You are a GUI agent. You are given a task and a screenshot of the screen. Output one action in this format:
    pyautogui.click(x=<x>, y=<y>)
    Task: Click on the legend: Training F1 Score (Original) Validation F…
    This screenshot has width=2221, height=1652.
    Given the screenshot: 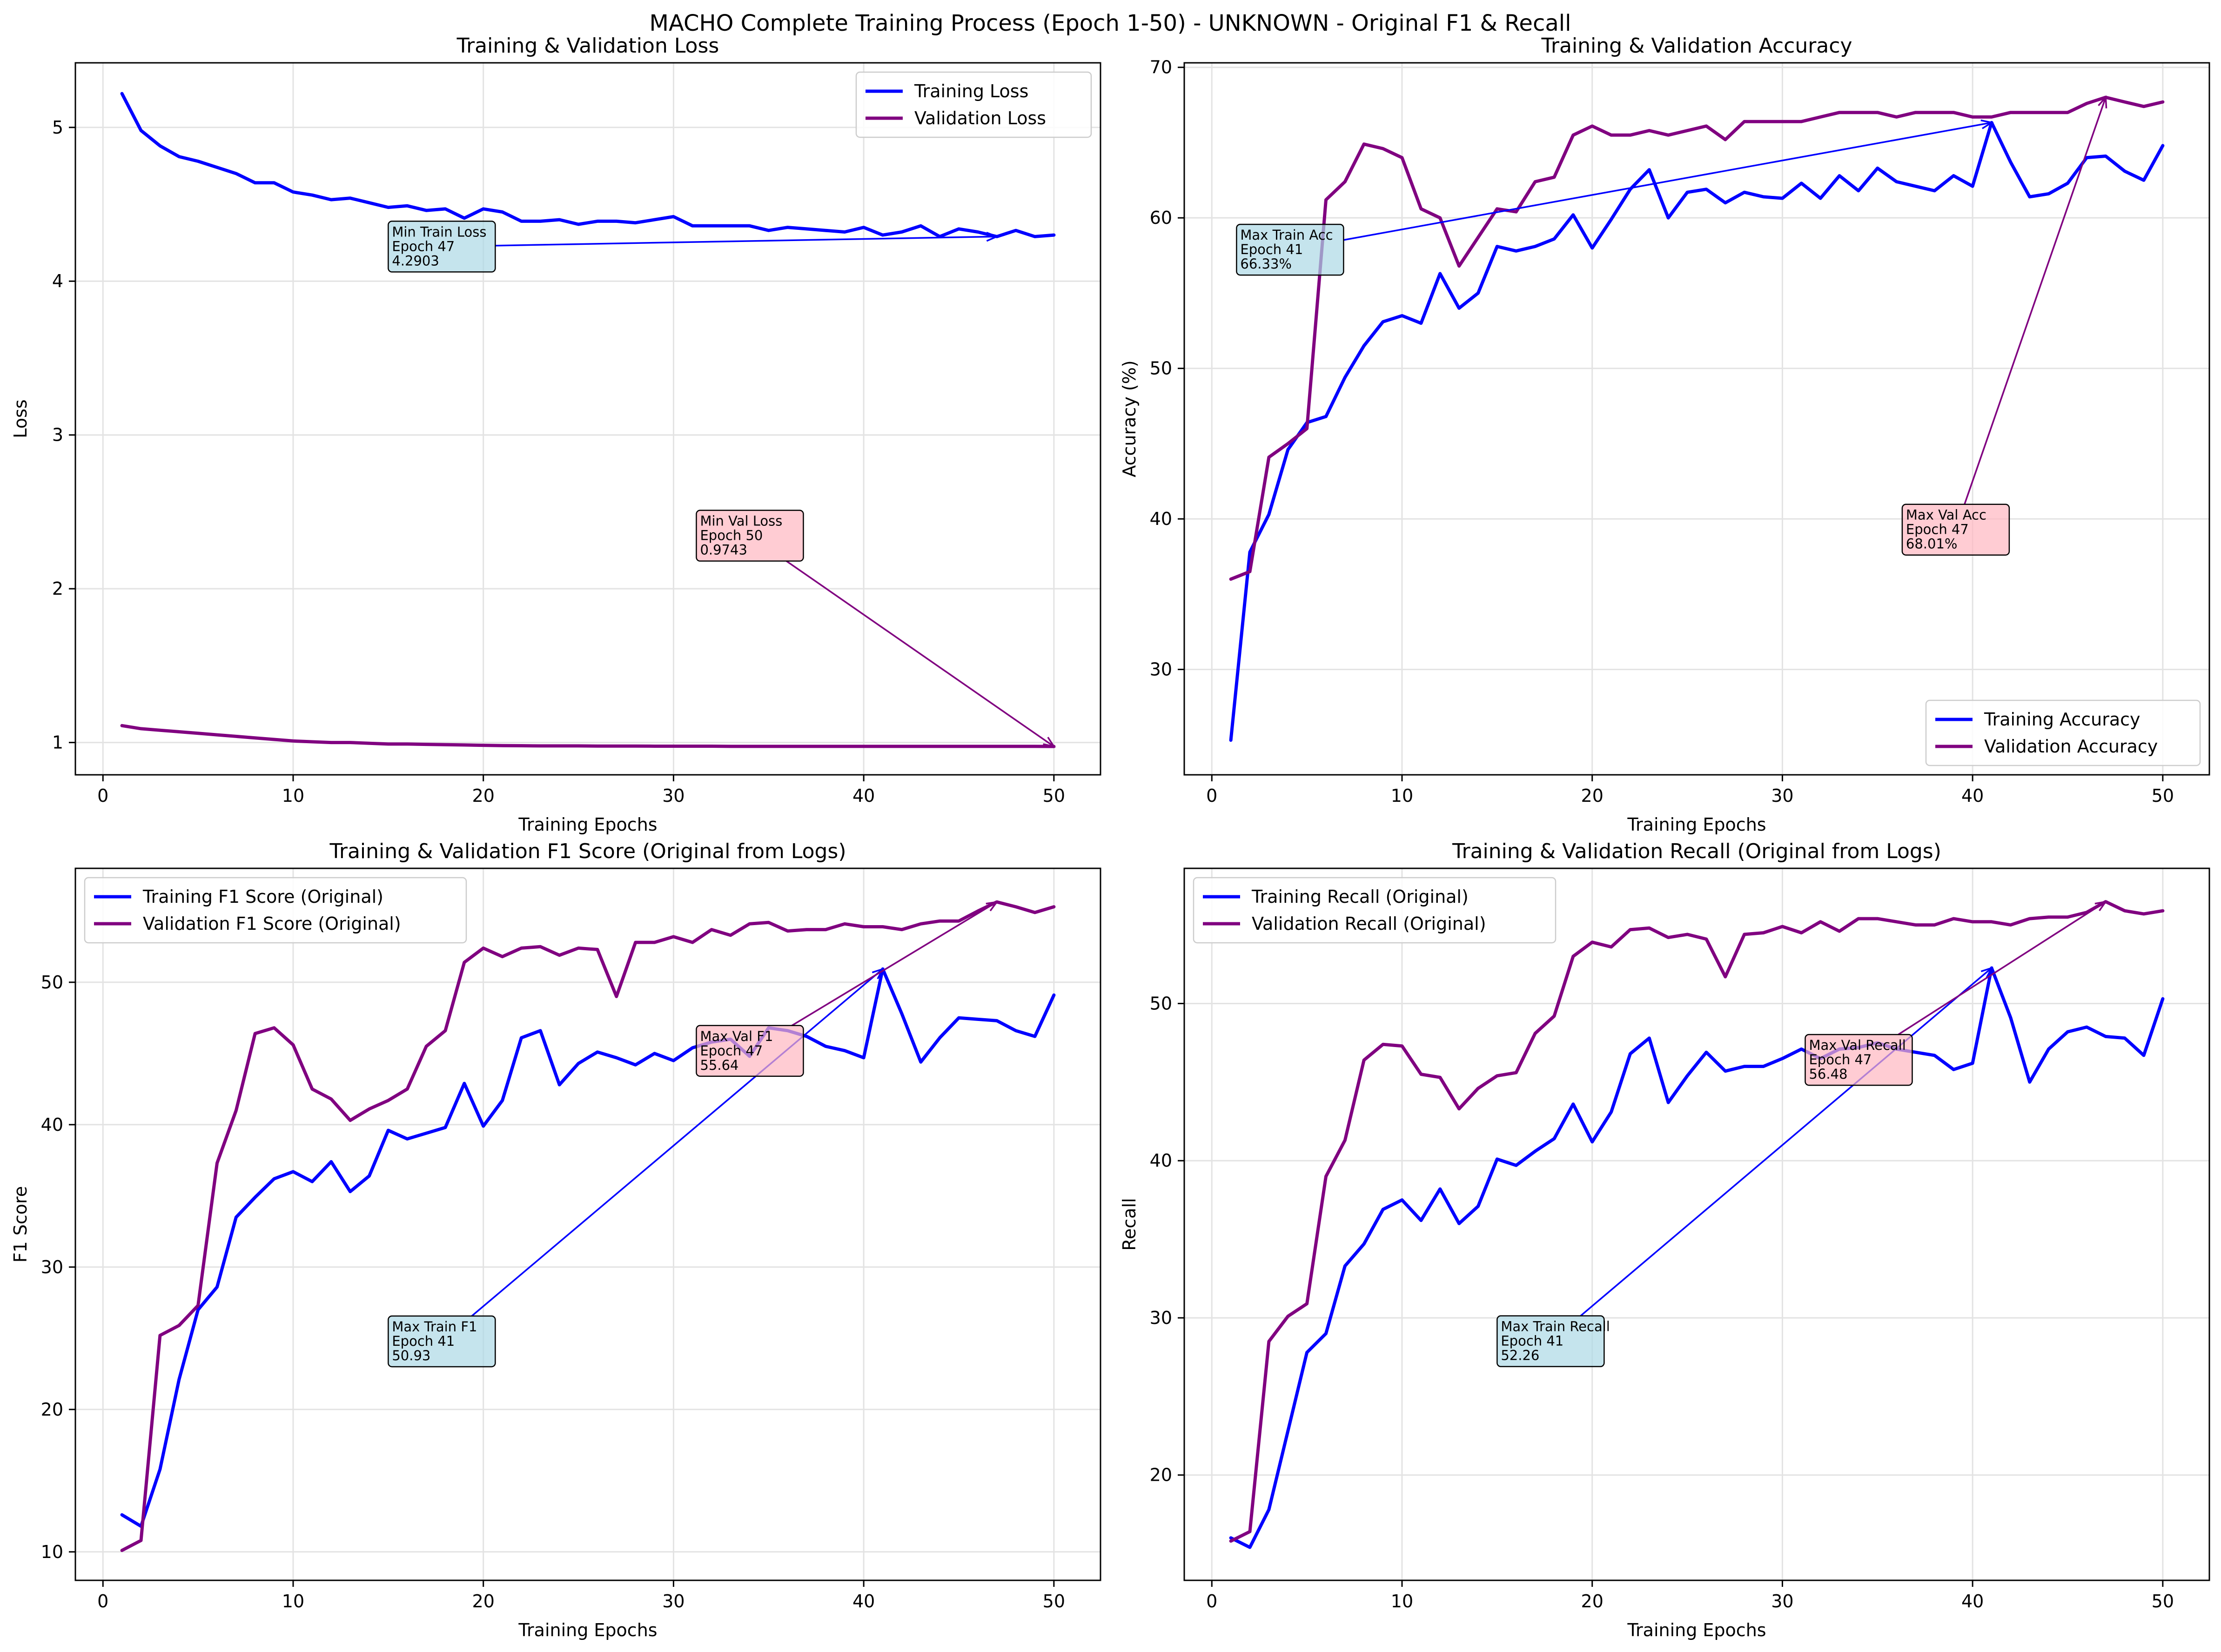 What is the action you would take?
    pyautogui.click(x=275, y=911)
    